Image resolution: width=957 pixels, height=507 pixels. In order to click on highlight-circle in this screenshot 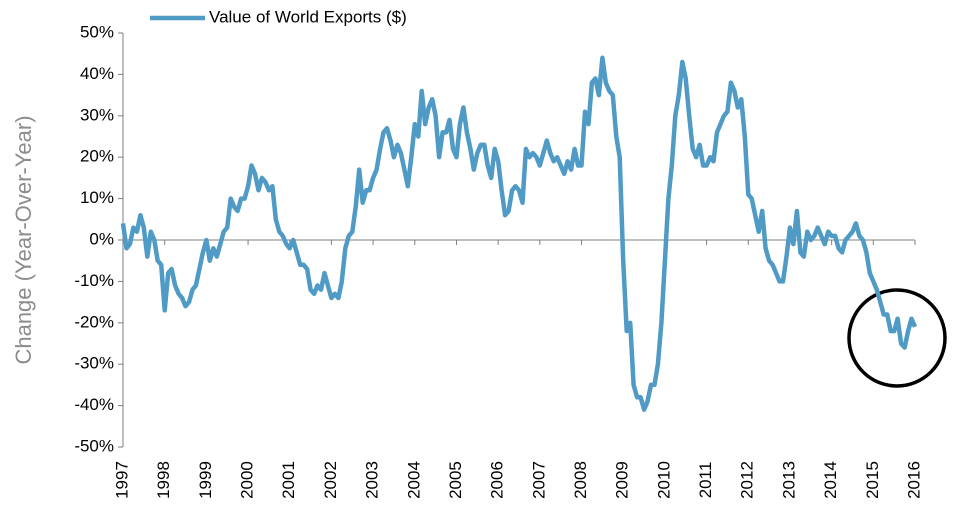, I will do `click(897, 338)`.